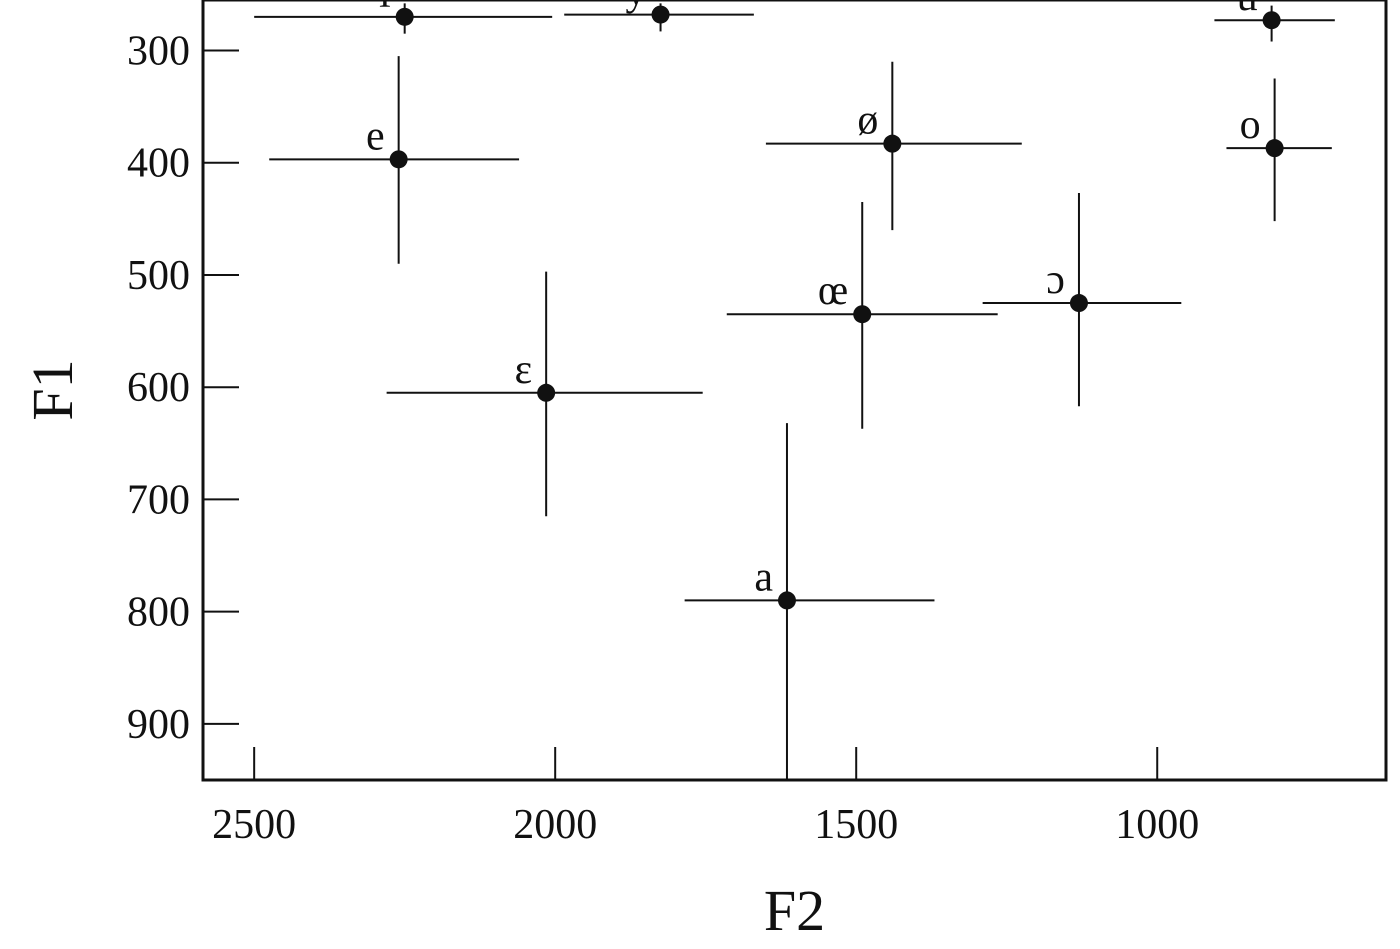  What do you see at coordinates (794, 910) in the screenshot?
I see `x-axis-title: F2` at bounding box center [794, 910].